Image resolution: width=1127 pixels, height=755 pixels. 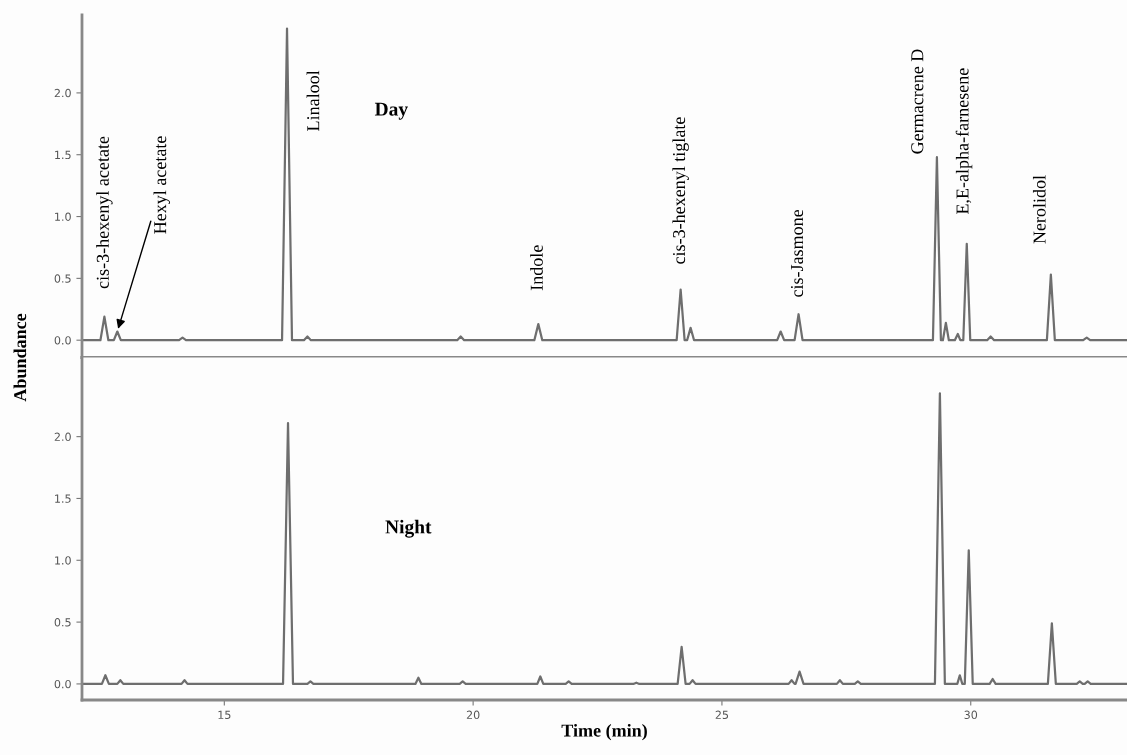 What do you see at coordinates (797, 253) in the screenshot?
I see `annotation: cis-Jasmone` at bounding box center [797, 253].